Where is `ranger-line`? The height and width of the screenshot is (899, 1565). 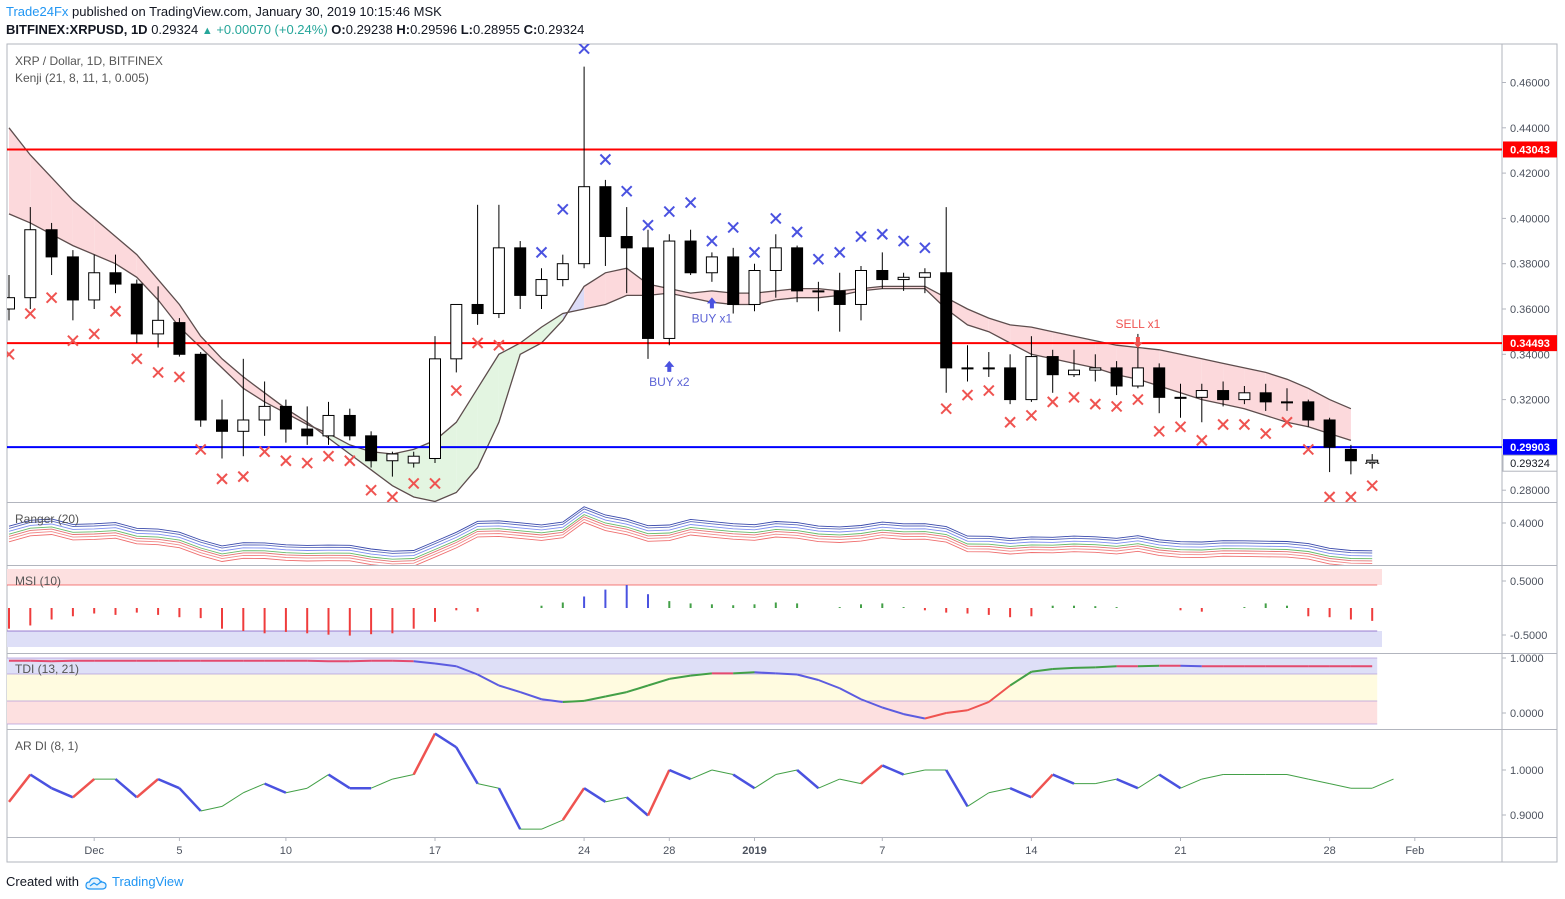
ranger-line is located at coordinates (690, 541).